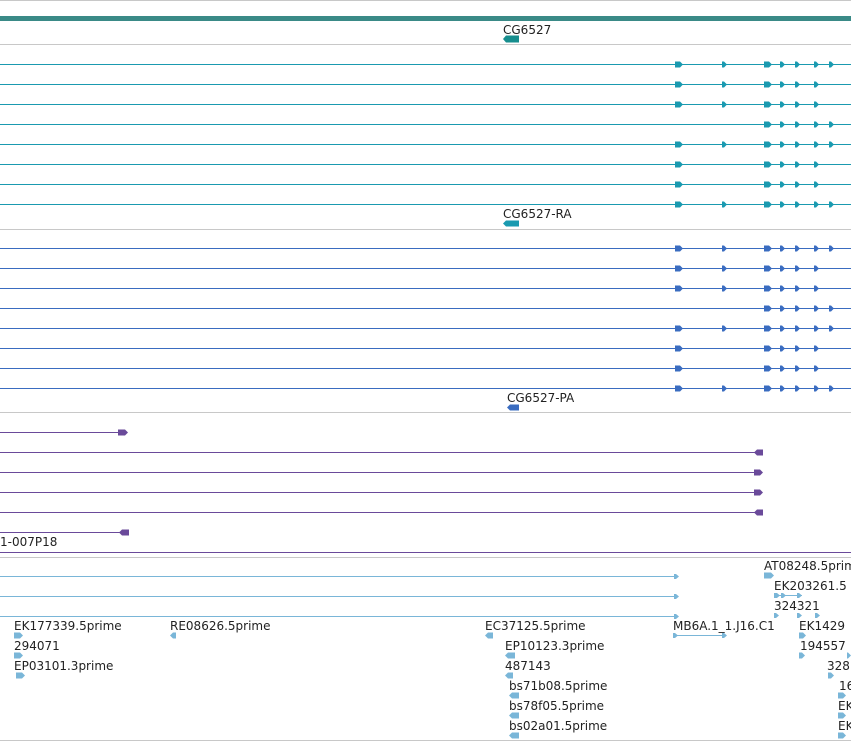  I want to click on est-label-324321: 324321, so click(797, 606).